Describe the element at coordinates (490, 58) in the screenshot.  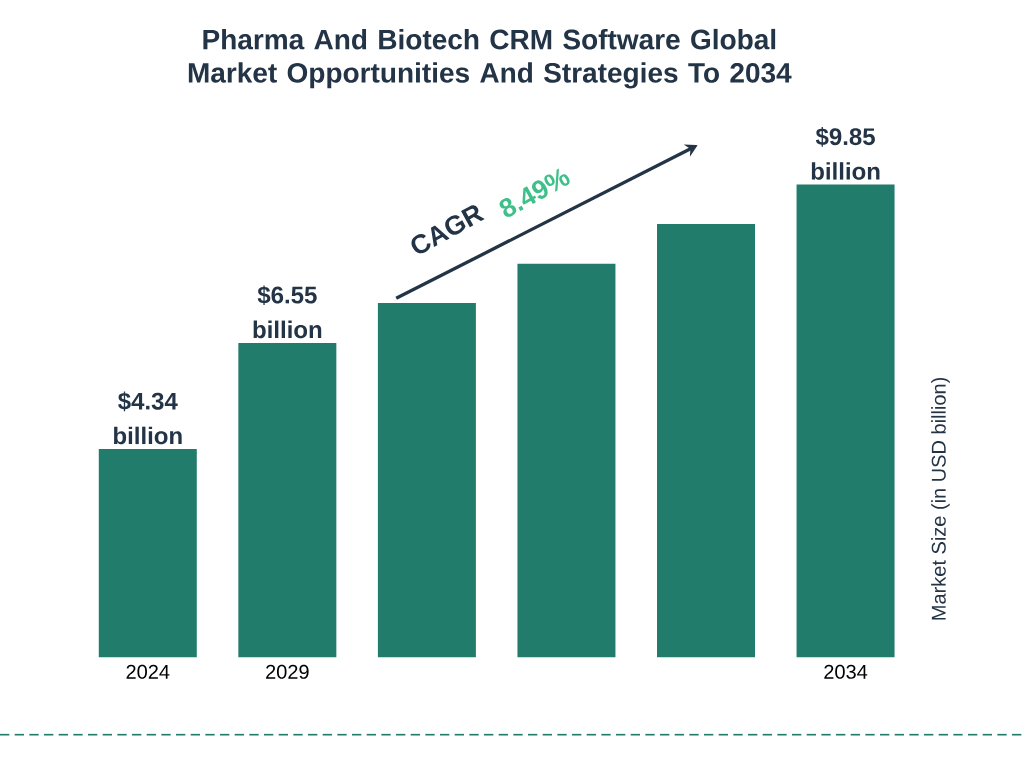
I see `chart-title: Pharma And Biotech CRM Software Global Market Opportunities And Strategies To 2034` at that location.